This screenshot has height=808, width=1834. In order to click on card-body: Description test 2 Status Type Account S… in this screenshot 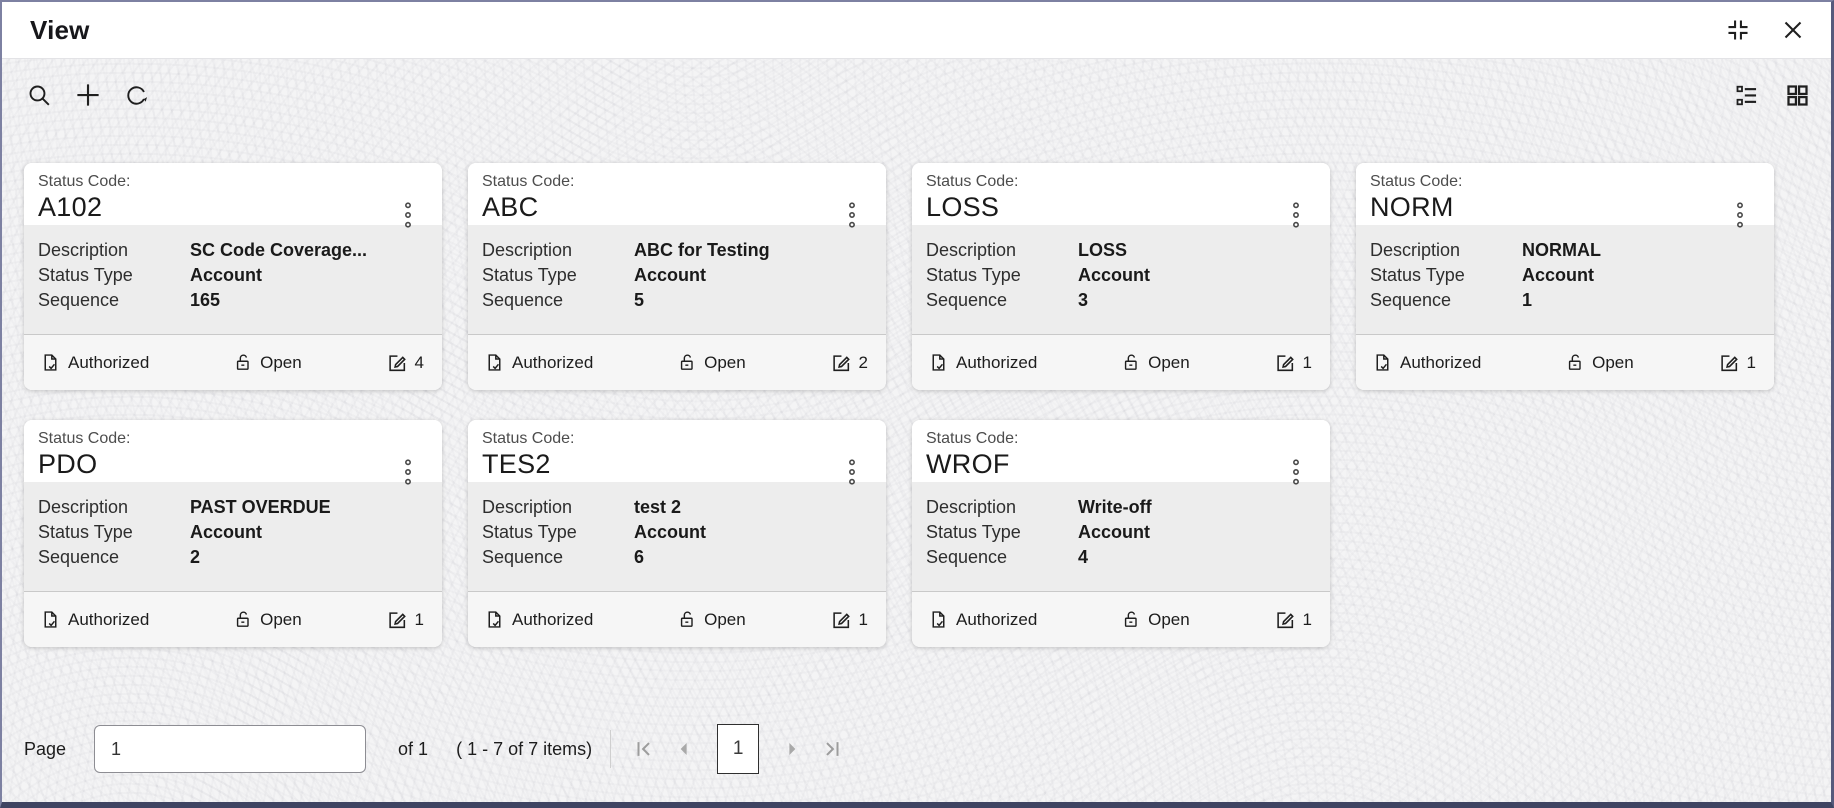, I will do `click(677, 536)`.